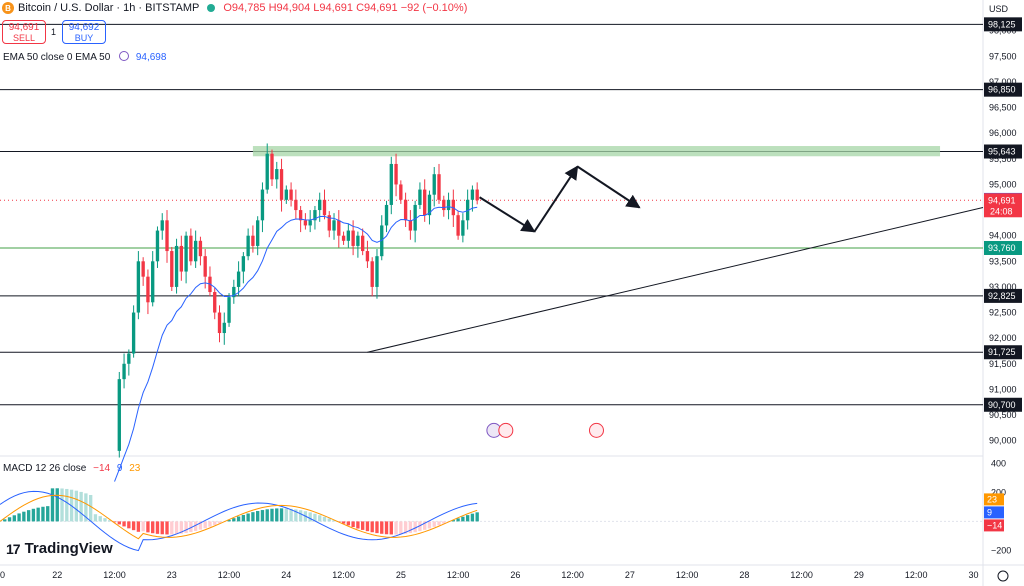 This screenshot has width=1024, height=586. I want to click on macd-legend-signal: 9, so click(119, 468).